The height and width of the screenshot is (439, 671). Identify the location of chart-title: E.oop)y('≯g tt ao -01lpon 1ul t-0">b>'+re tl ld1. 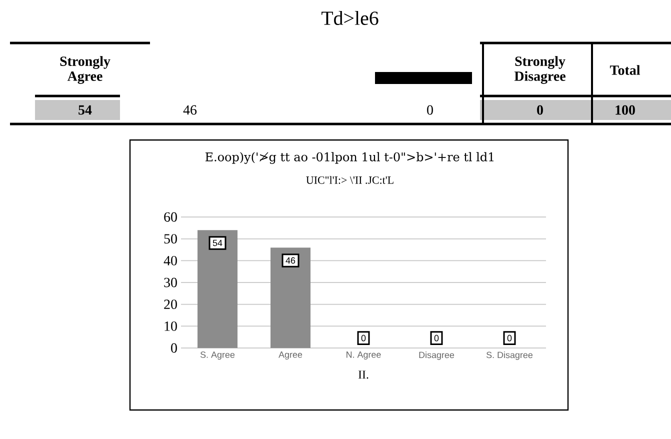
(349, 158).